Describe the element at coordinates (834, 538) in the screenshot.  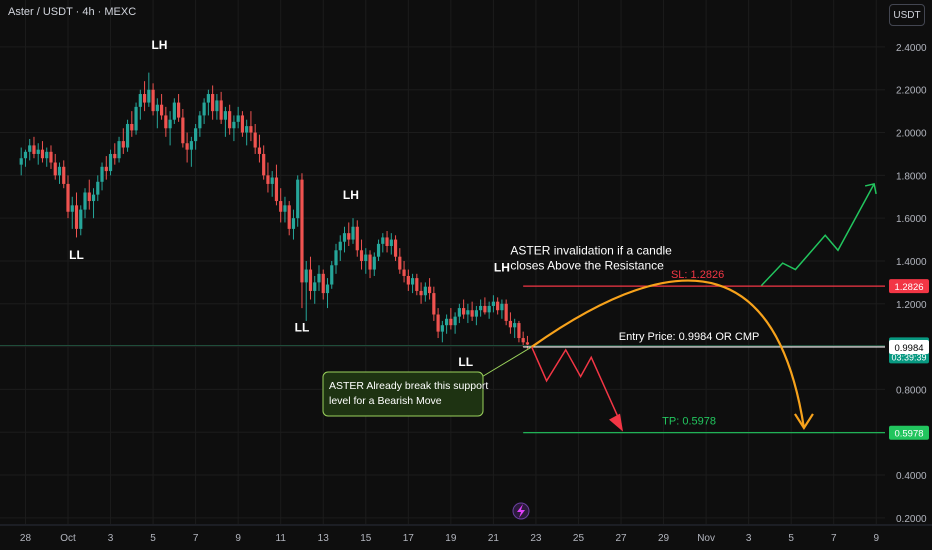
I see `time-tick-label: 7` at that location.